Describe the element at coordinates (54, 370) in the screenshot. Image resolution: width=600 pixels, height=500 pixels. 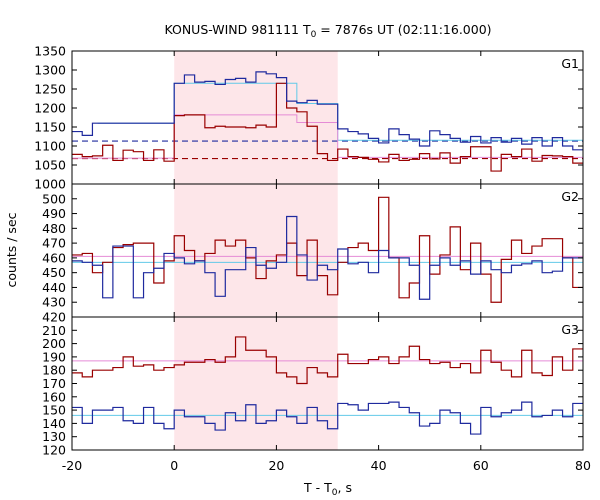
I see `g3-y-tick-label: 180` at that location.